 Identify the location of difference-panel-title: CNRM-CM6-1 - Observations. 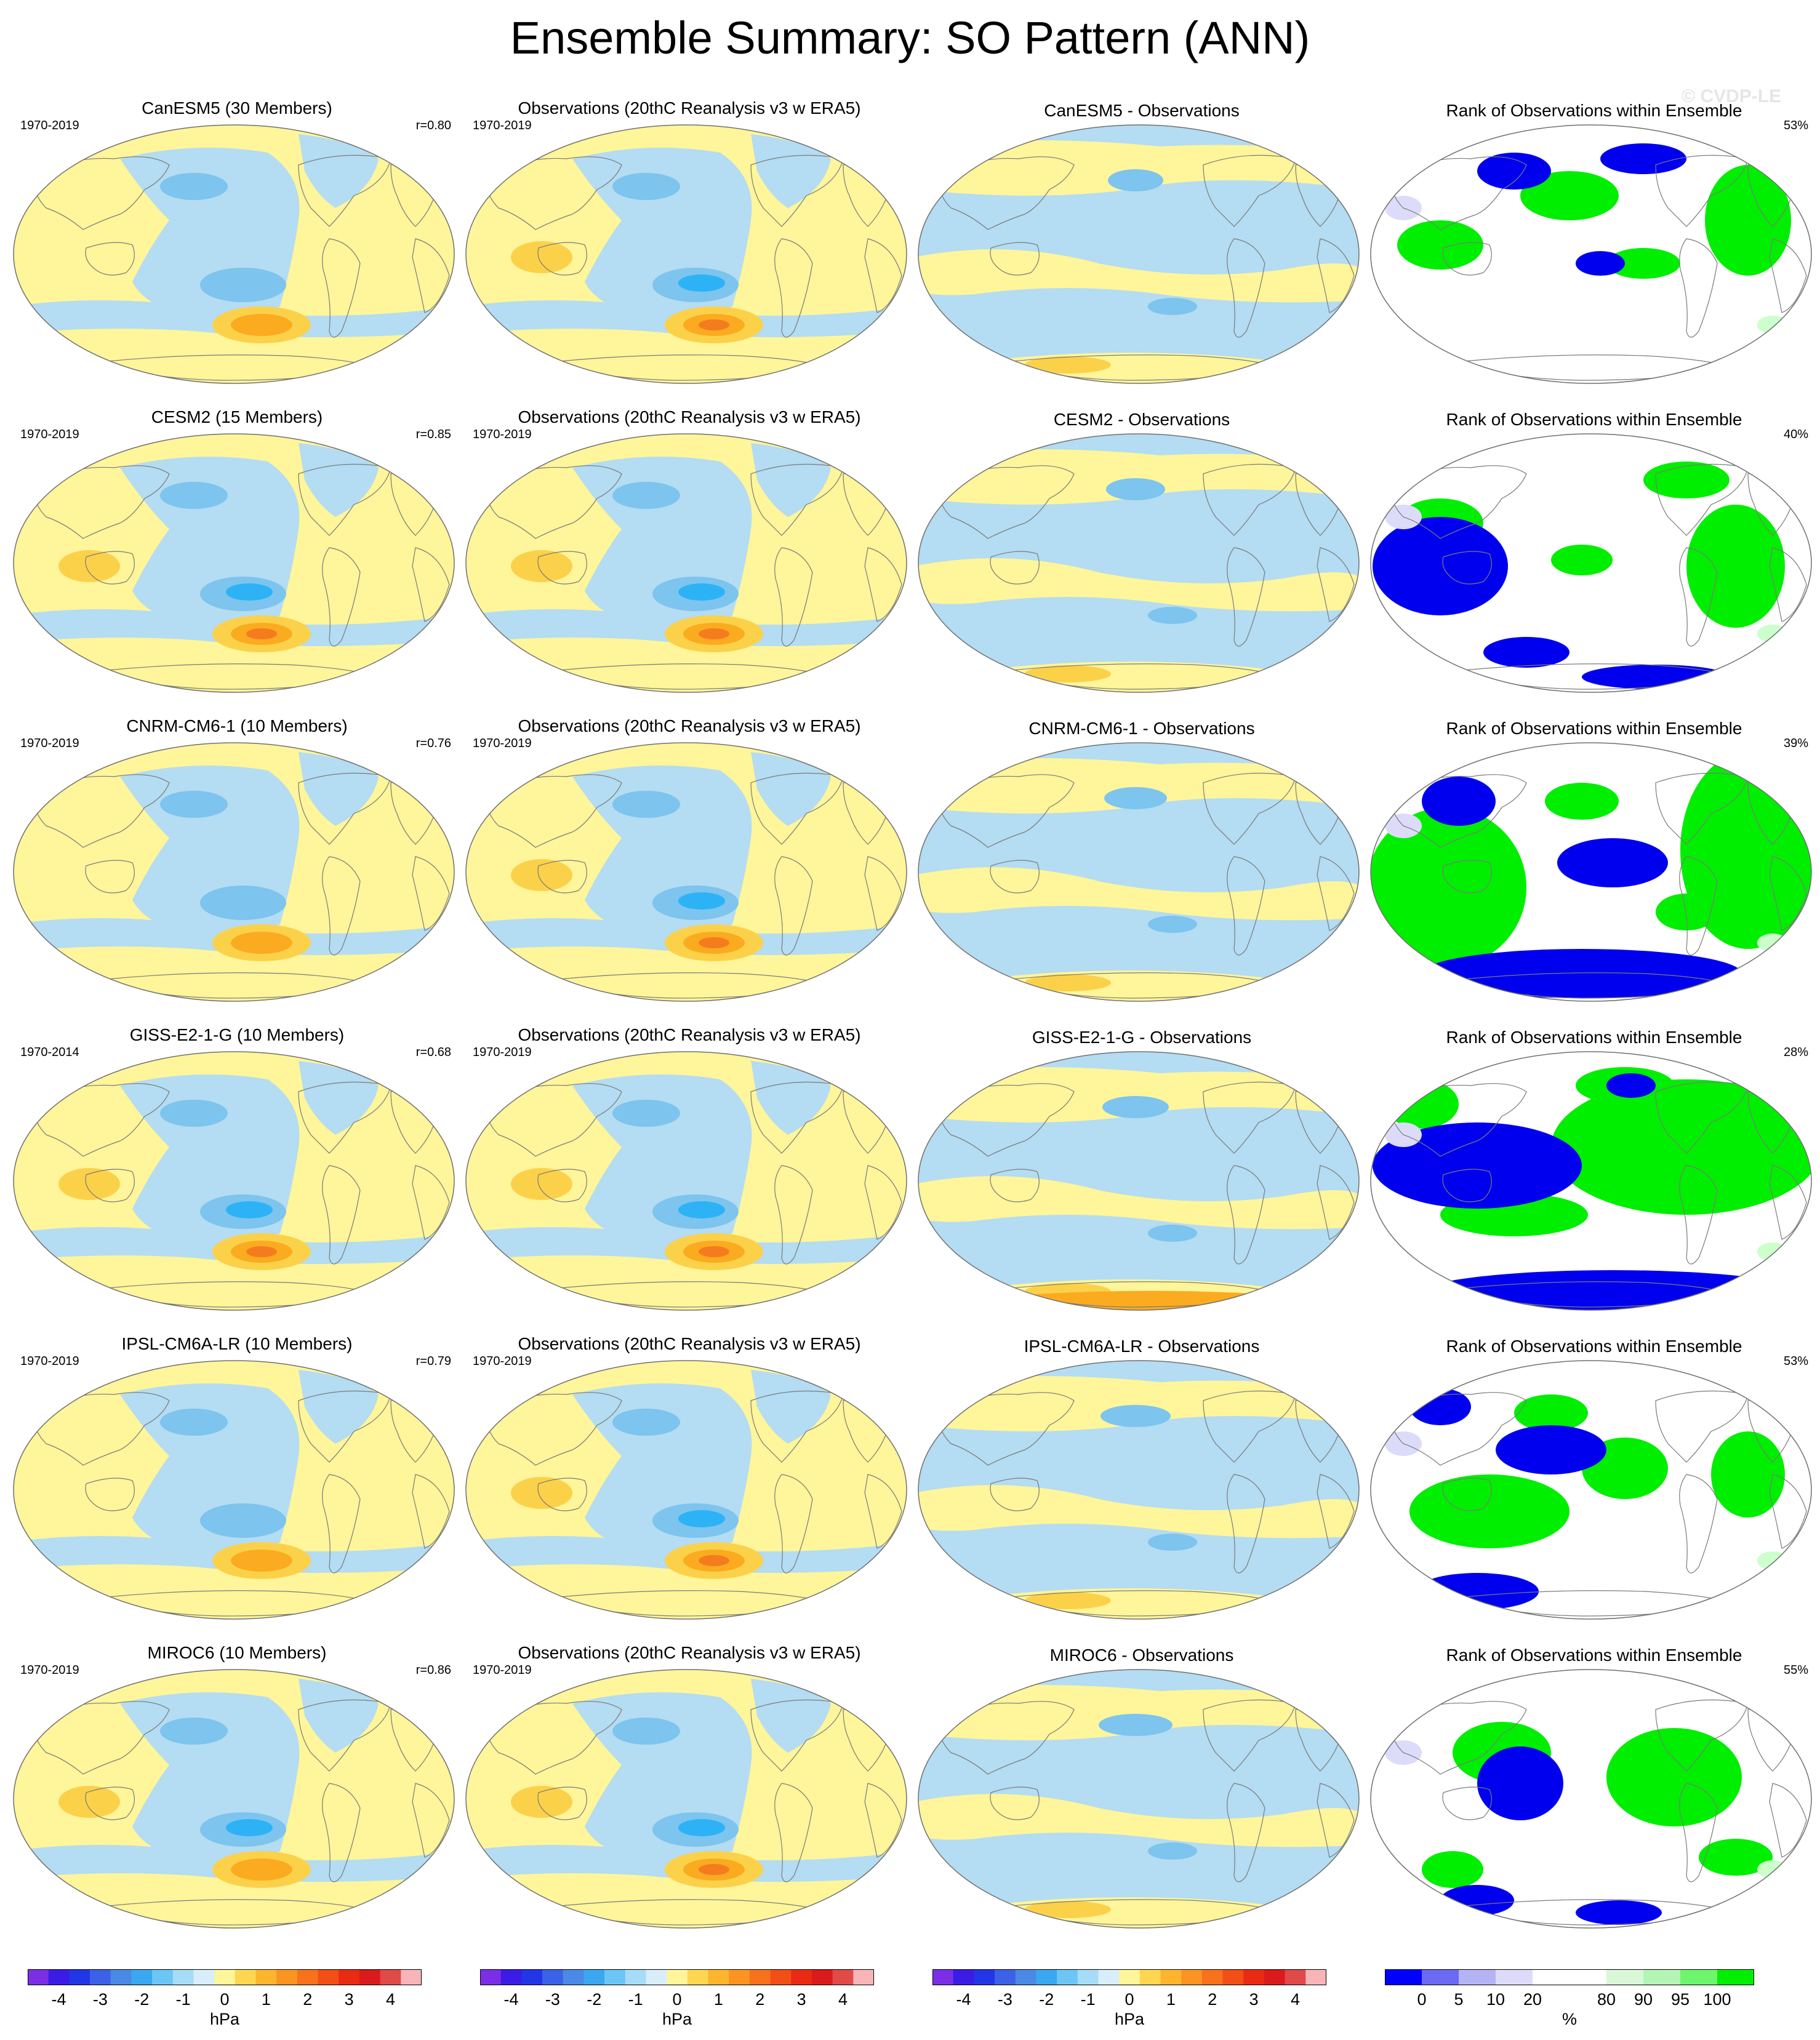
(1141, 728).